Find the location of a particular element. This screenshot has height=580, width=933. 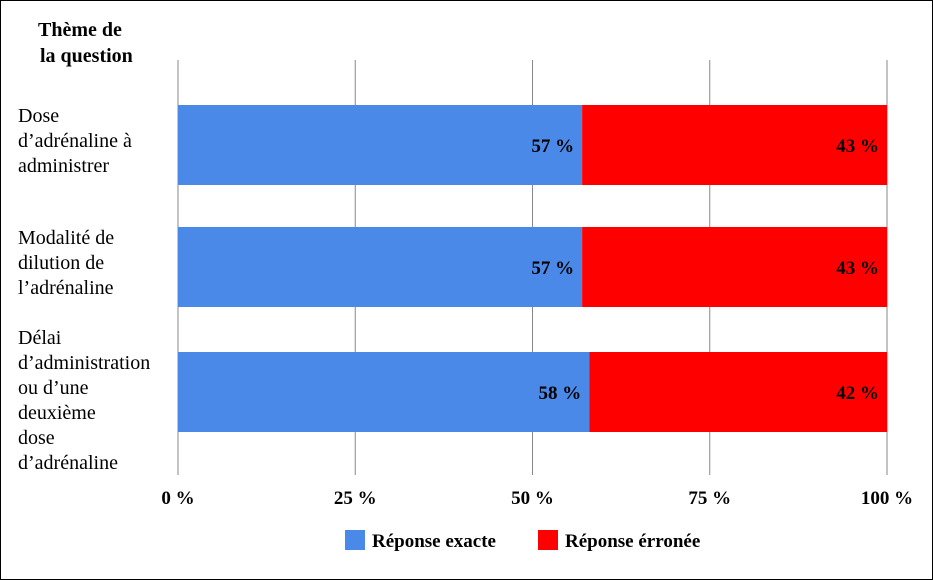

legend: Réponse exacte Réponse érronée is located at coordinates (522, 541).